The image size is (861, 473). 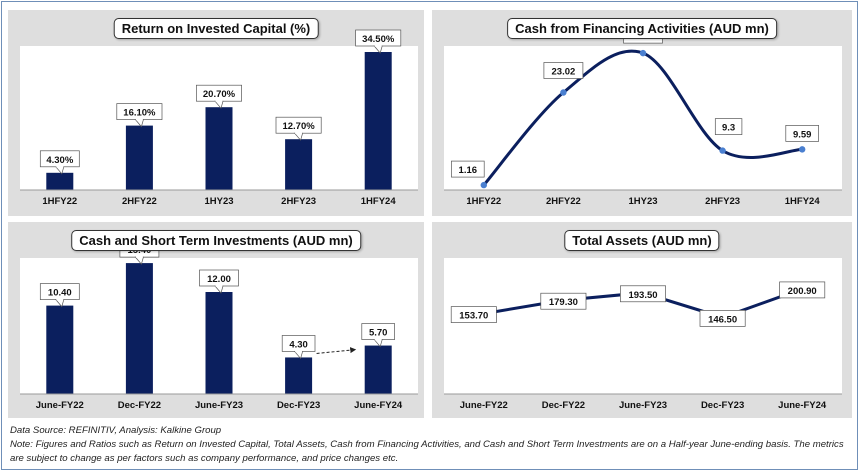 I want to click on point-data-label: 9.59, so click(x=802, y=133).